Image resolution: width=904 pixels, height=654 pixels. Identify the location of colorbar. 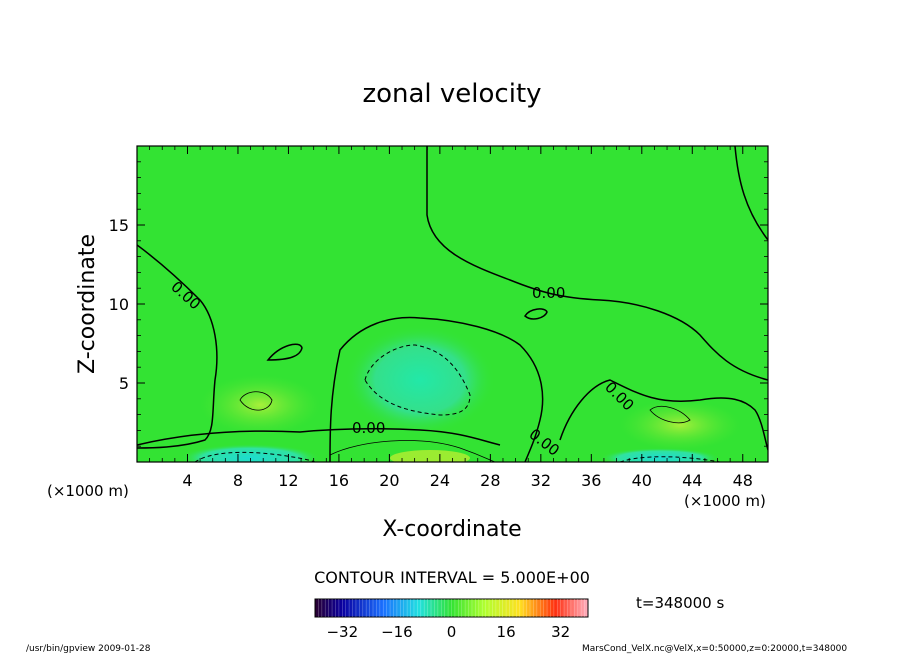
(451, 608).